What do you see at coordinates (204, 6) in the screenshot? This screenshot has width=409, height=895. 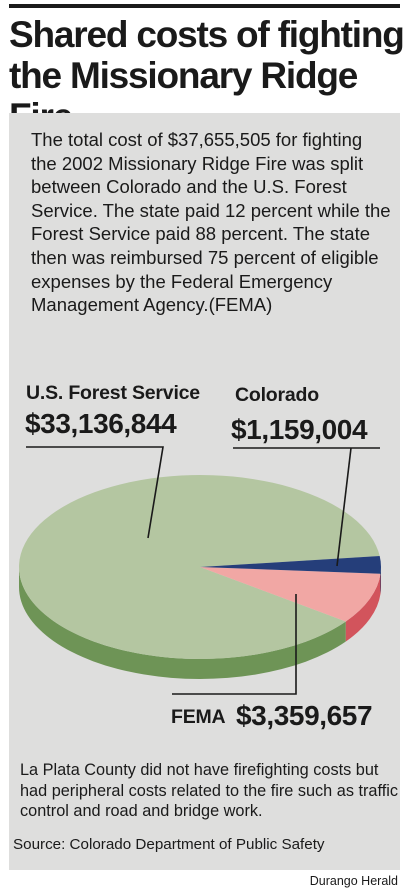 I see `top-rule` at bounding box center [204, 6].